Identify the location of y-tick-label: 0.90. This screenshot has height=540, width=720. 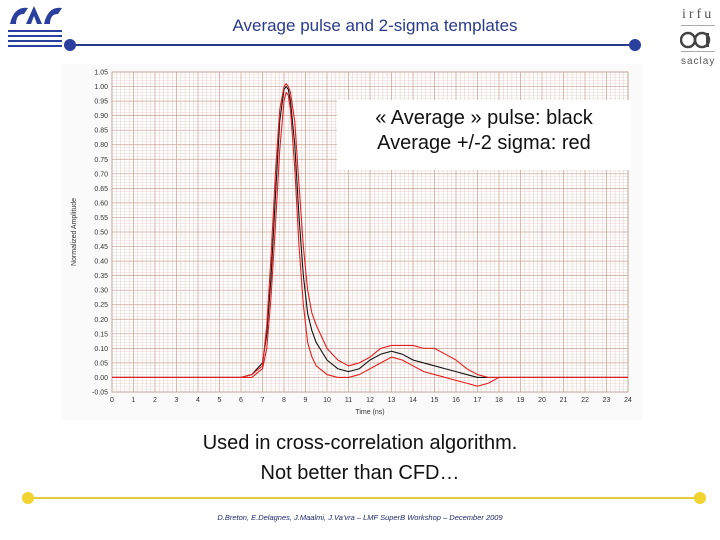
(101, 116).